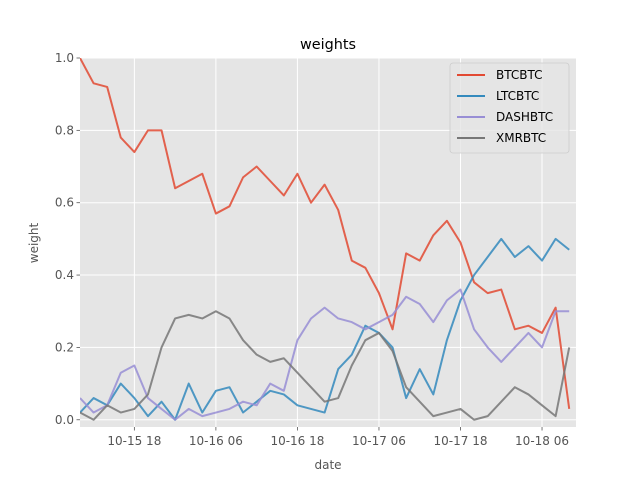  Describe the element at coordinates (64, 130) in the screenshot. I see `y-tick-label: 0.8` at that location.